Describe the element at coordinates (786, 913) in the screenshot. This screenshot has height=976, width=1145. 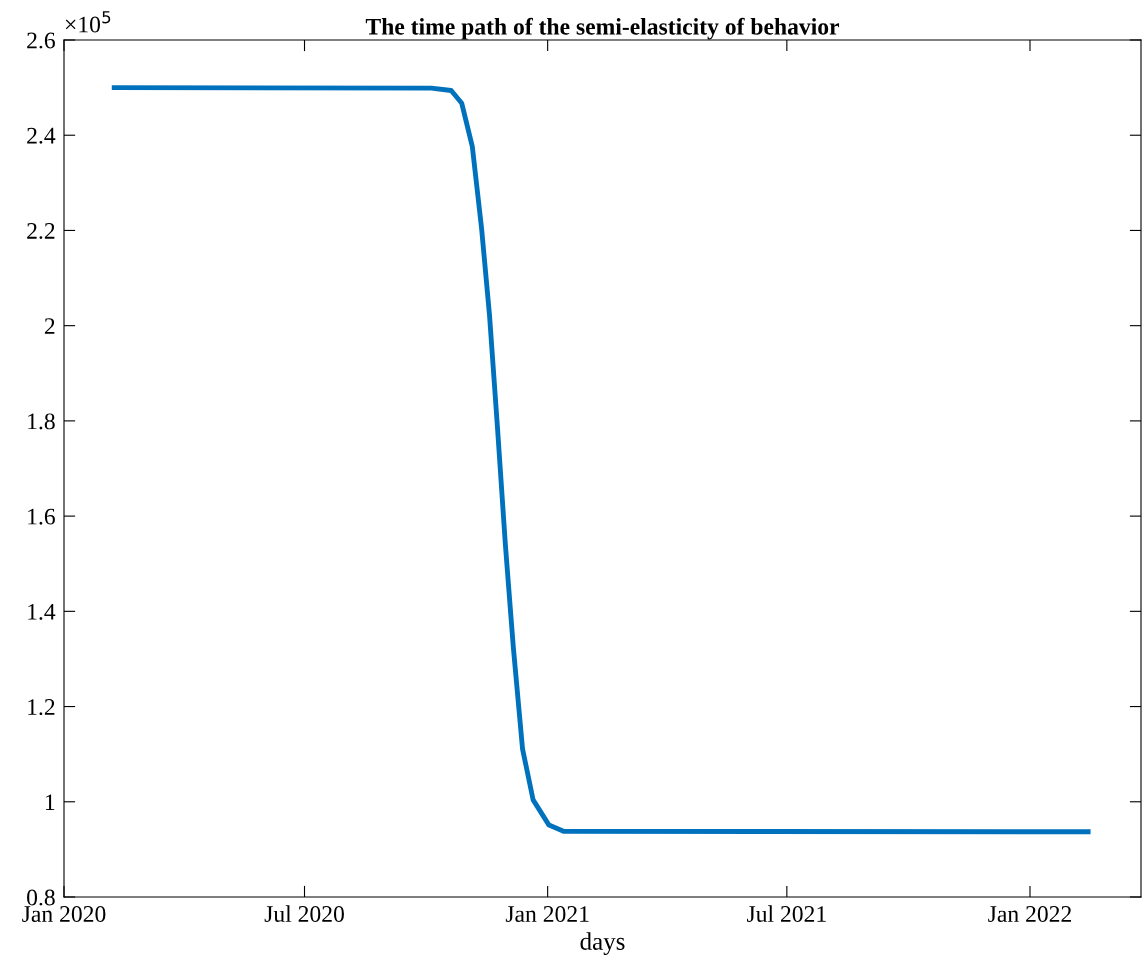
I see `x-tick-label: Jul 2021` at that location.